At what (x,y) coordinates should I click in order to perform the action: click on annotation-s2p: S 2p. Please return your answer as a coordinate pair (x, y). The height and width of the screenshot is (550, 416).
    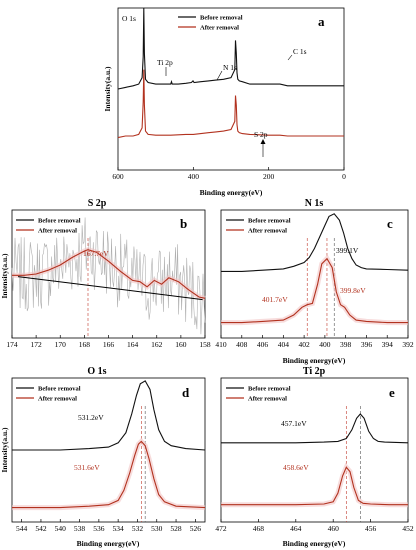
    Looking at the image, I should click on (261, 134).